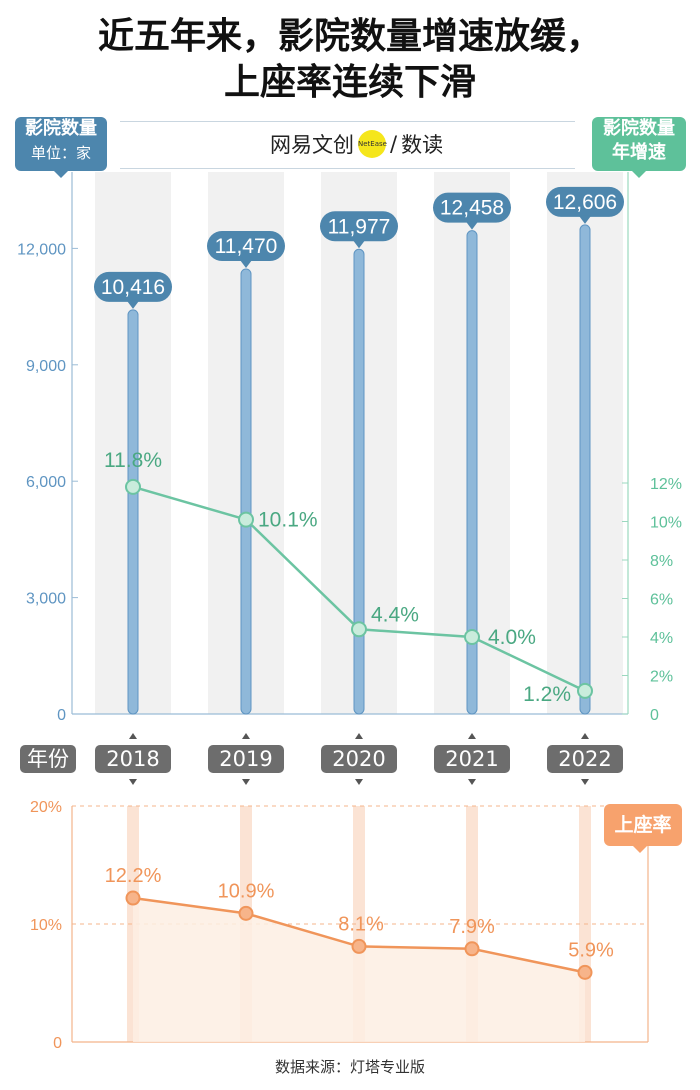 The image size is (700, 1090). What do you see at coordinates (133, 460) in the screenshot?
I see `growth-value-label: 11.8%` at bounding box center [133, 460].